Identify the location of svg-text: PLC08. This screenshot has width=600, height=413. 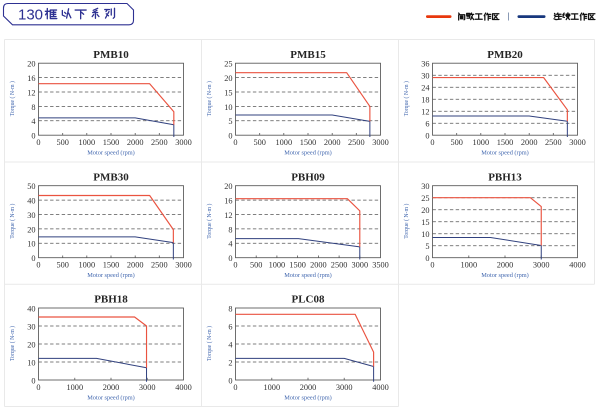
(309, 300).